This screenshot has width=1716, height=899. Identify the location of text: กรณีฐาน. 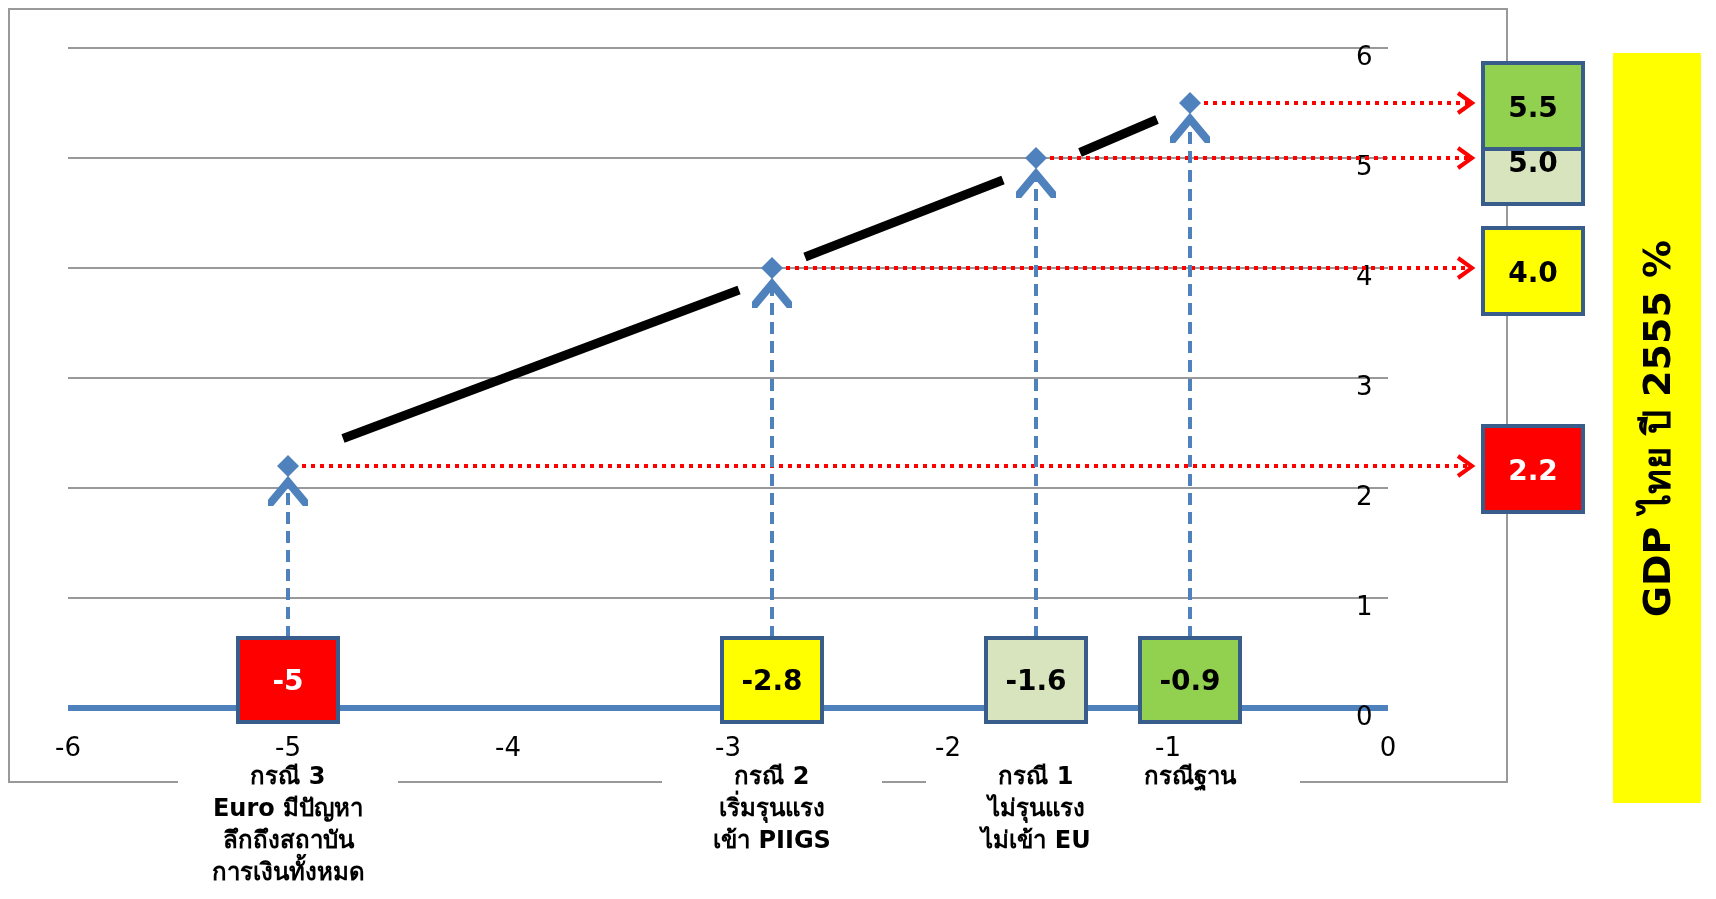
(1190, 776).